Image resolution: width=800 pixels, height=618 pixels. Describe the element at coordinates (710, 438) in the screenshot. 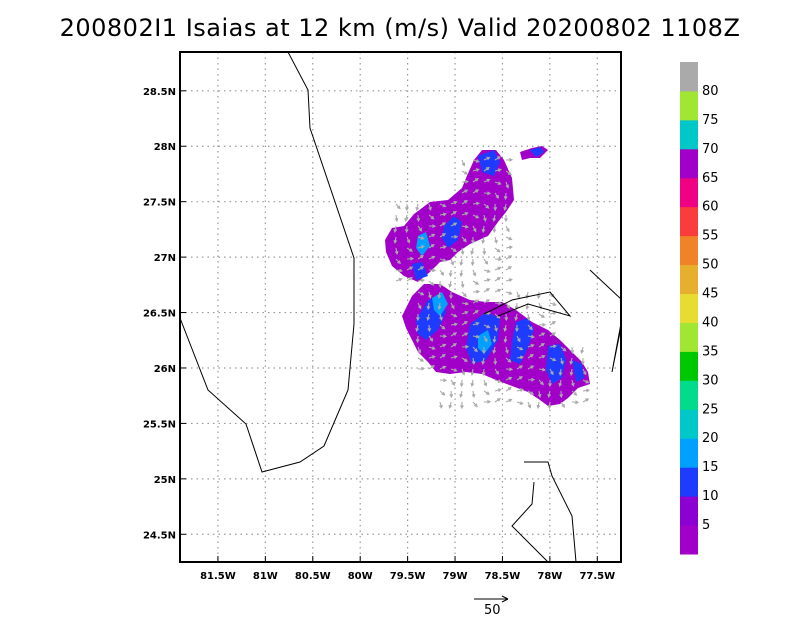

I see `colorbar-label: 20` at that location.